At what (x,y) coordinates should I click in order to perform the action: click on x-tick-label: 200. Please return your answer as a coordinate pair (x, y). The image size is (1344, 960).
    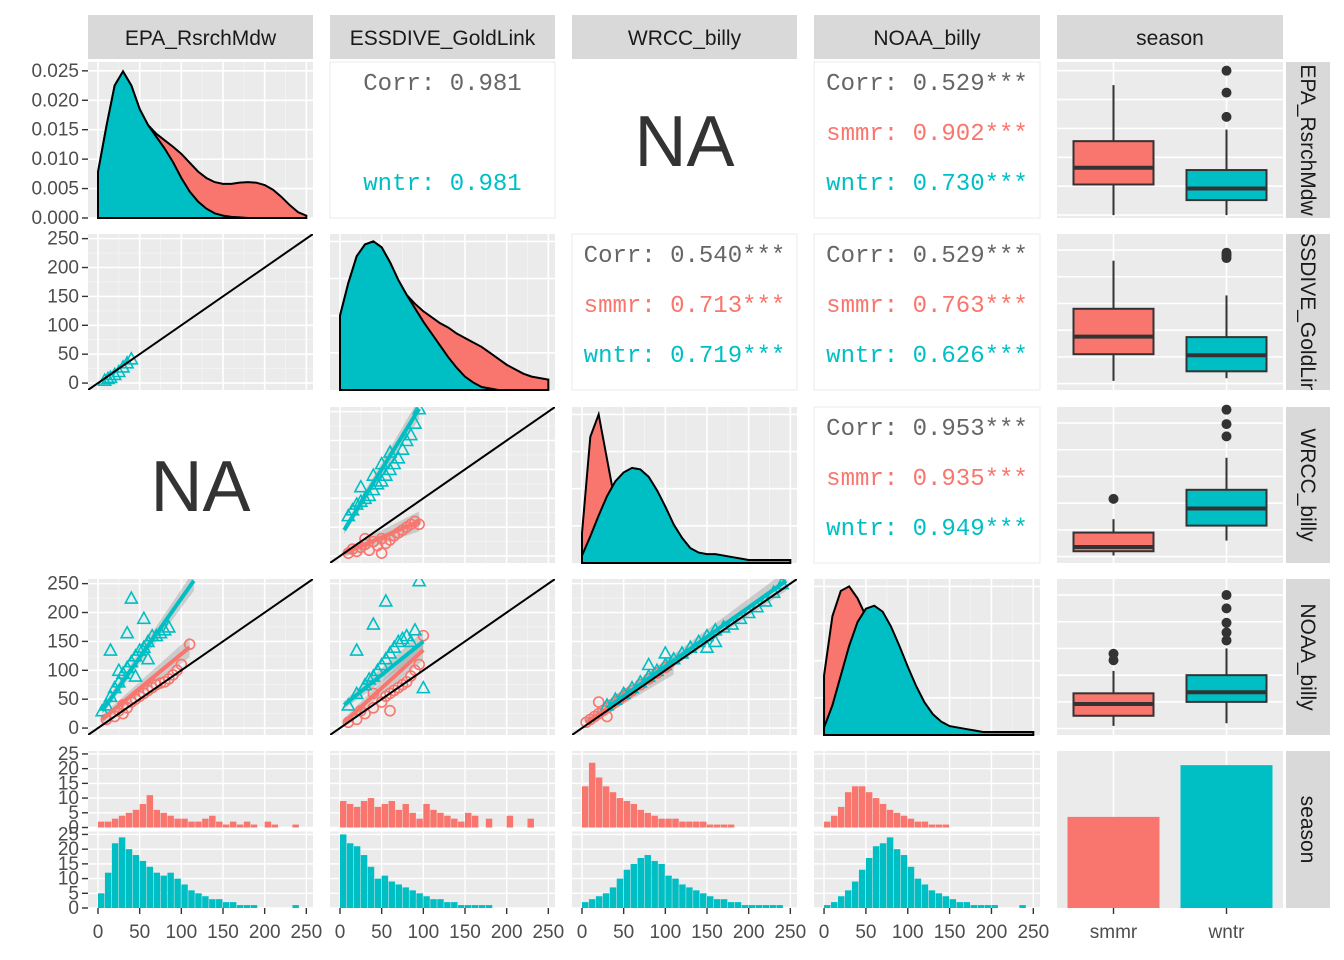
    Looking at the image, I should click on (749, 932).